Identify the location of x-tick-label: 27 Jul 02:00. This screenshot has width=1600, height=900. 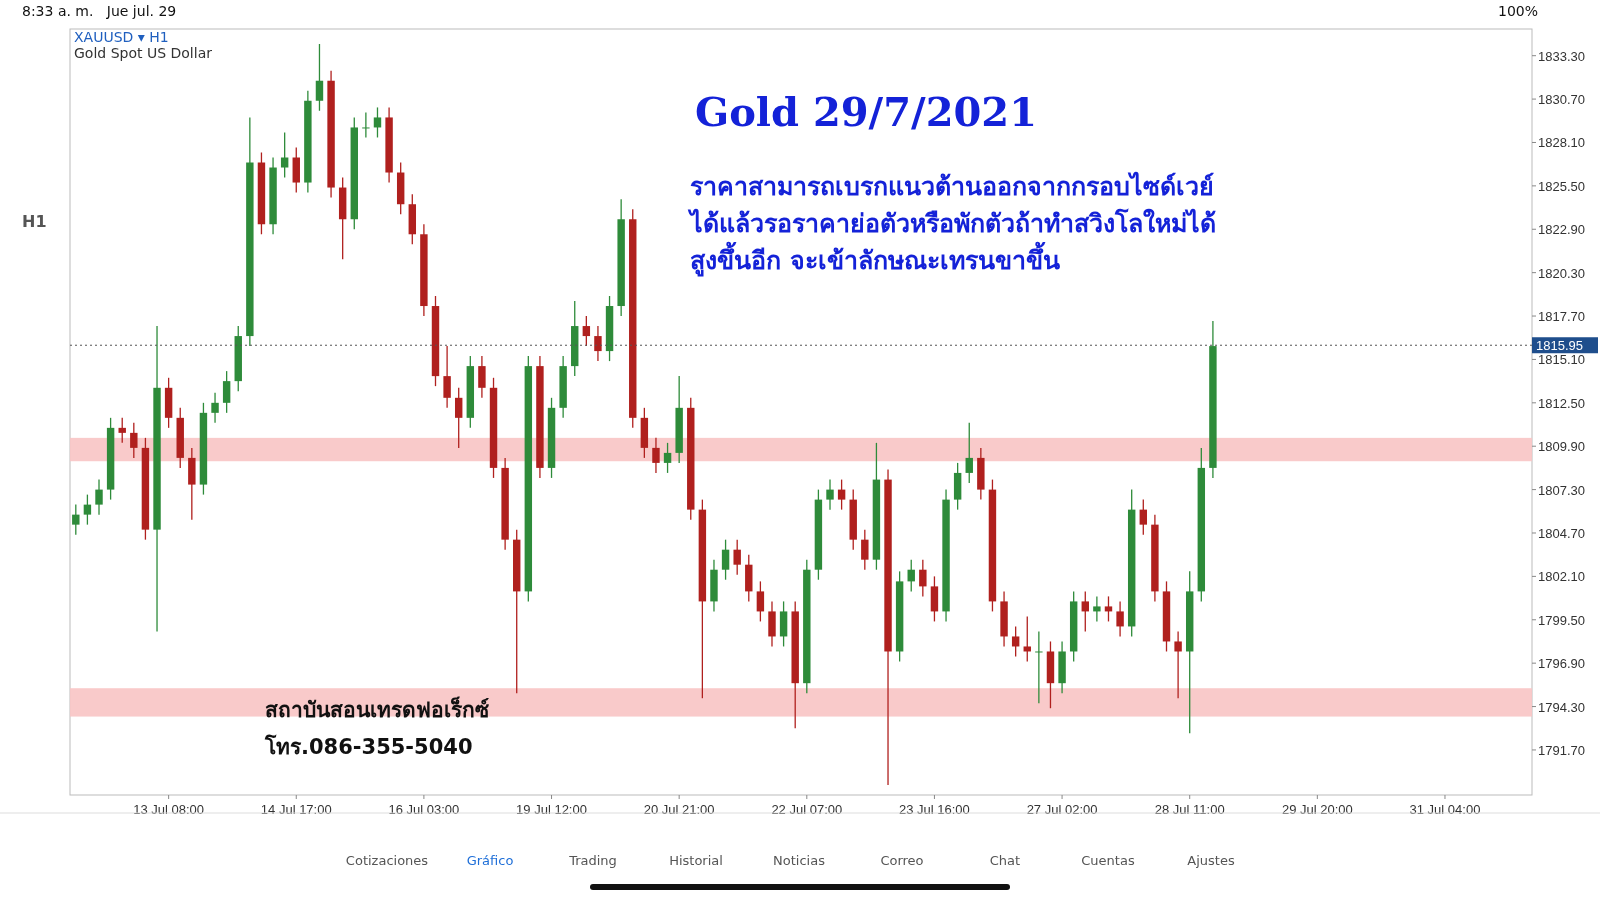
(1062, 809).